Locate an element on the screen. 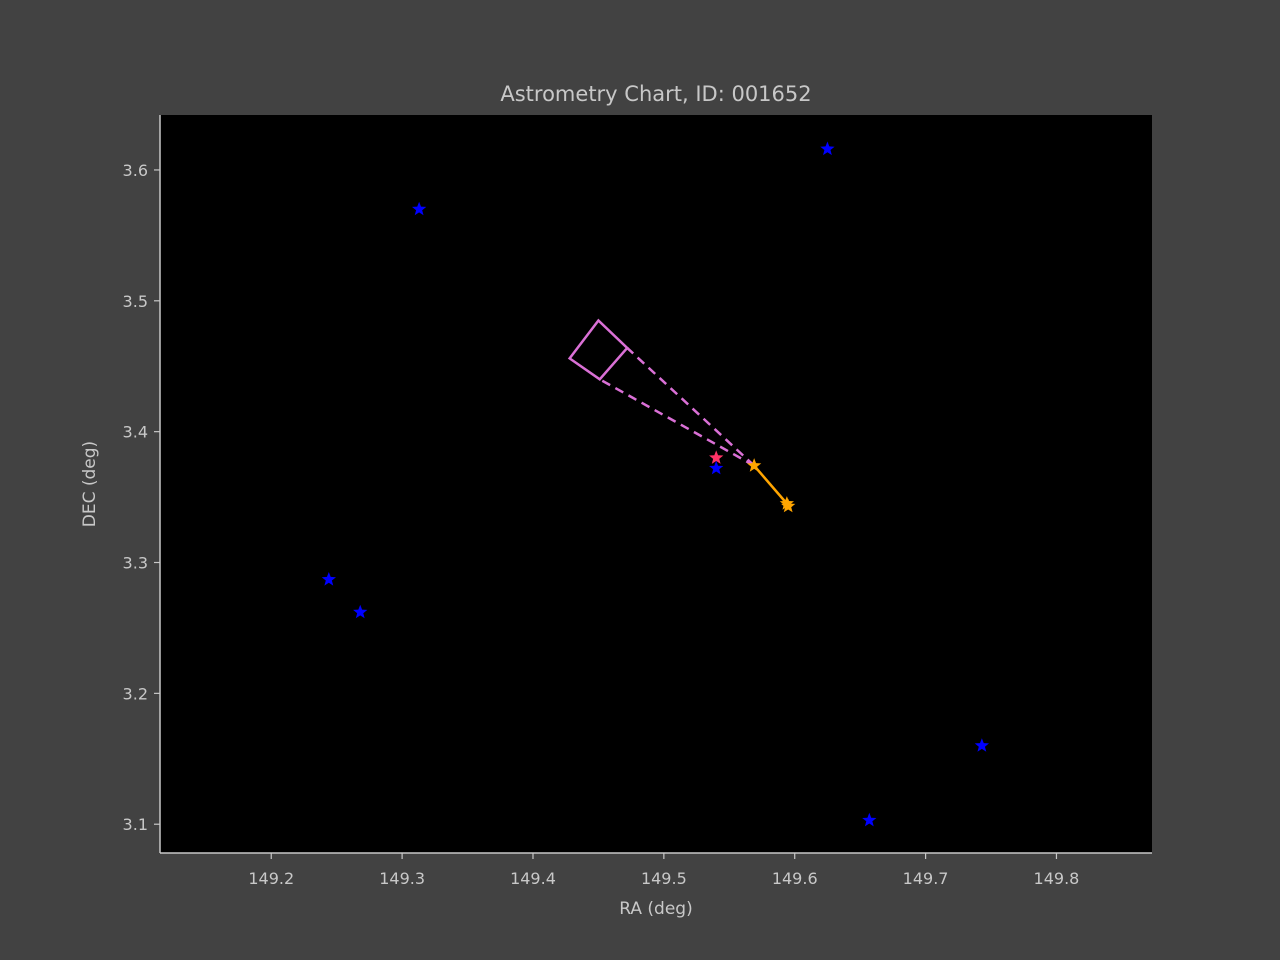 This screenshot has height=960, width=1280. y-tick-label: 3.3 is located at coordinates (135, 563).